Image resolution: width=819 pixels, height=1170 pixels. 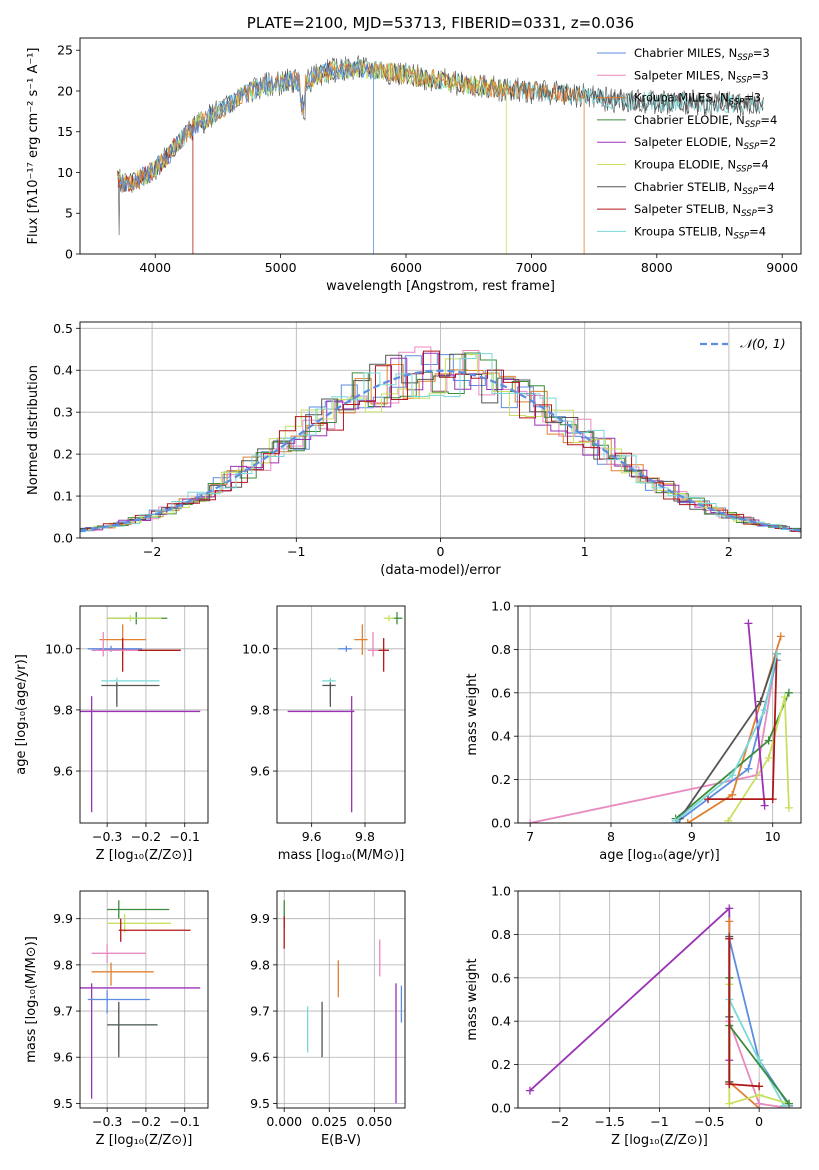 I want to click on y-tick-label: 20, so click(x=65, y=90).